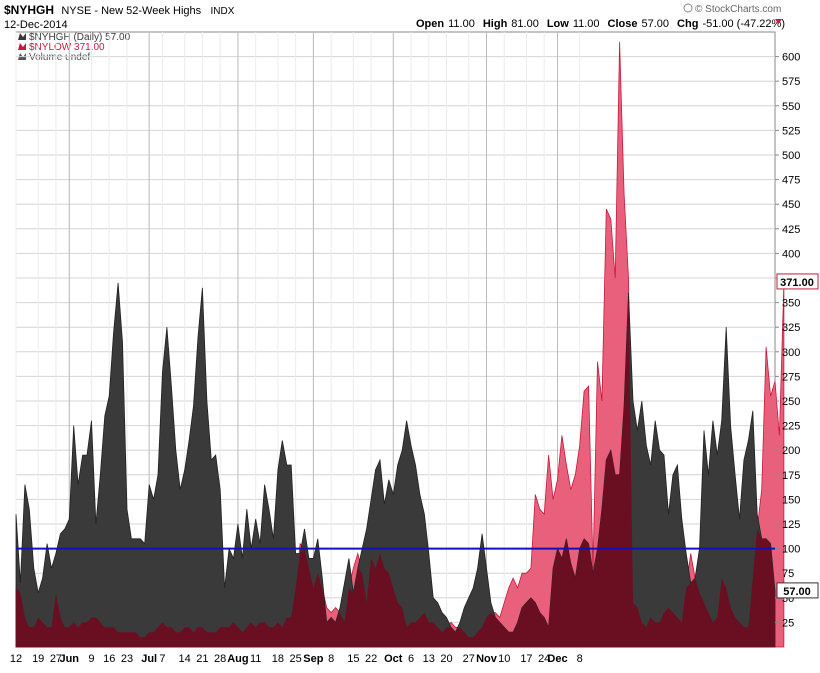 The height and width of the screenshot is (673, 820). I want to click on y-tick-label: 325, so click(791, 328).